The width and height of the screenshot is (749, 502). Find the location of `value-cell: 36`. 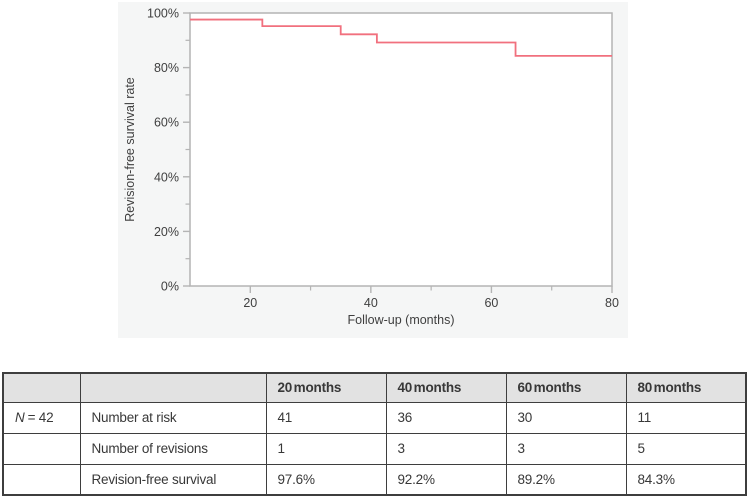

value-cell: 36 is located at coordinates (446, 417).